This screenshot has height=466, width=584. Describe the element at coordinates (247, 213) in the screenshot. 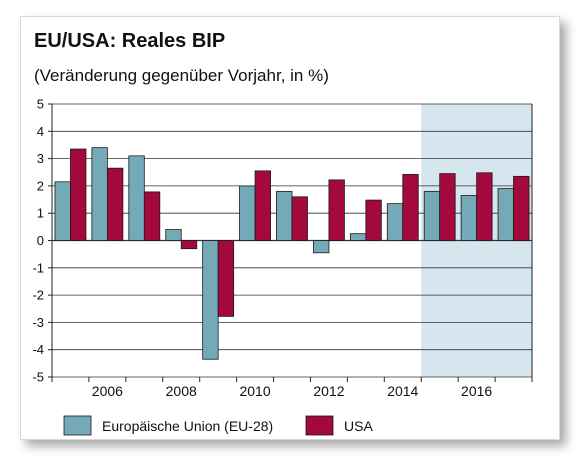

I see `bar-eu-2010` at that location.